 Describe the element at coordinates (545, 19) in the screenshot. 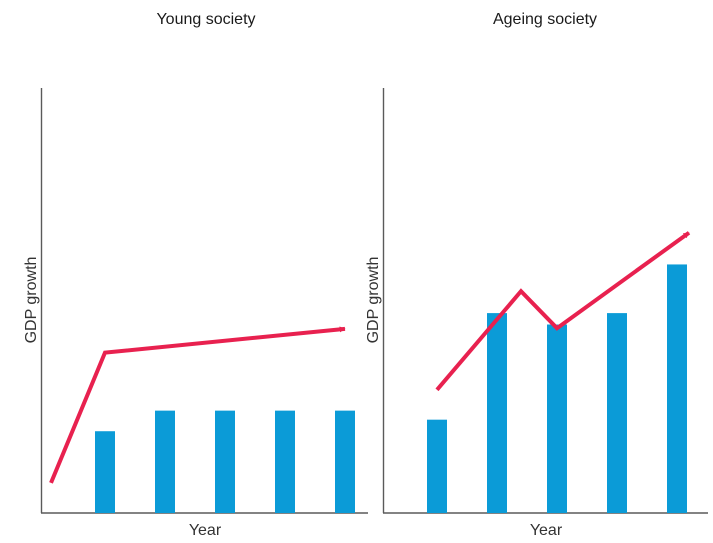

I see `chart-title: Ageing society` at that location.